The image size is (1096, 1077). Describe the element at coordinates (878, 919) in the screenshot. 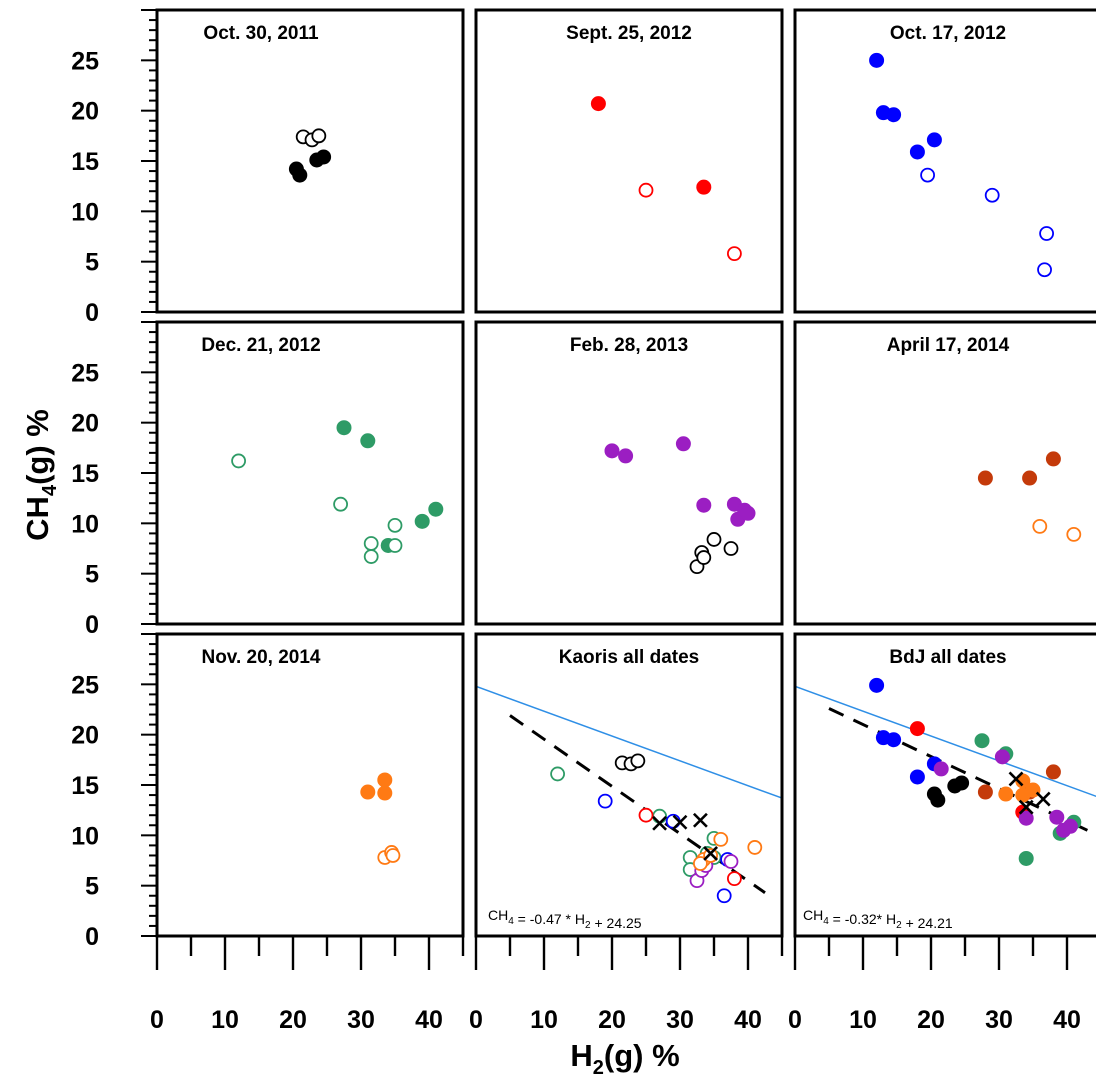

I see `regression-equation: CH4 = -0.32* H2 + 24.21` at that location.